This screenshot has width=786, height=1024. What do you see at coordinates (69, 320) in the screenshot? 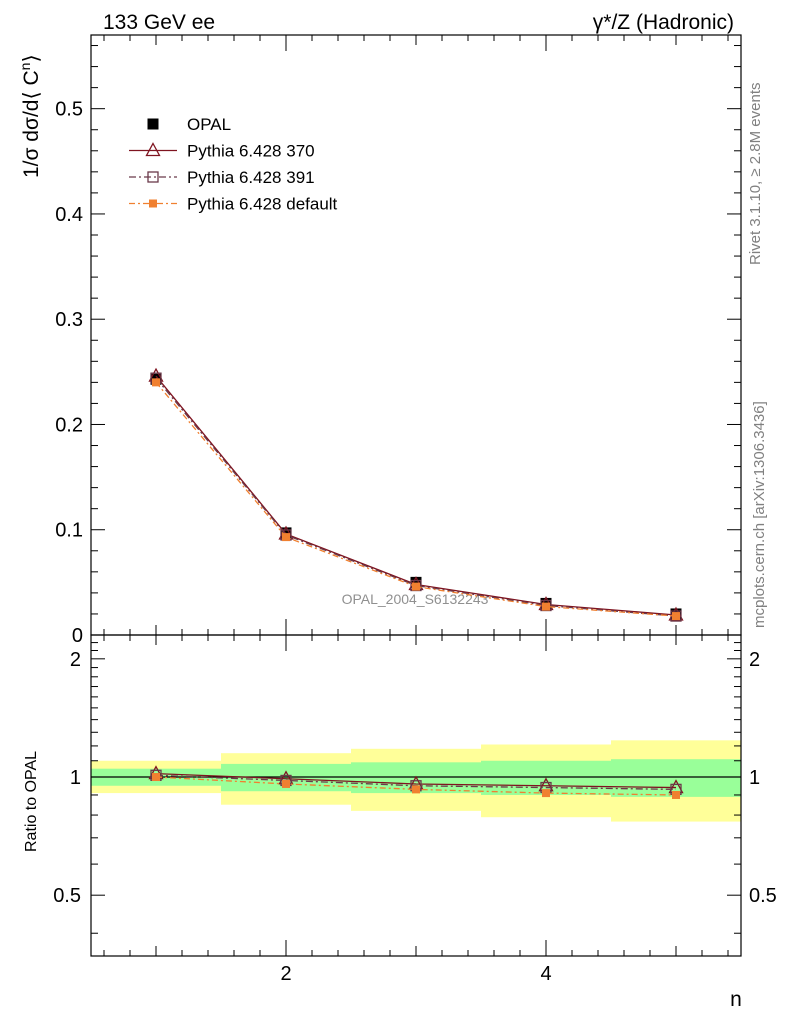
I see `main-y-tick-label: 0.3` at bounding box center [69, 320].